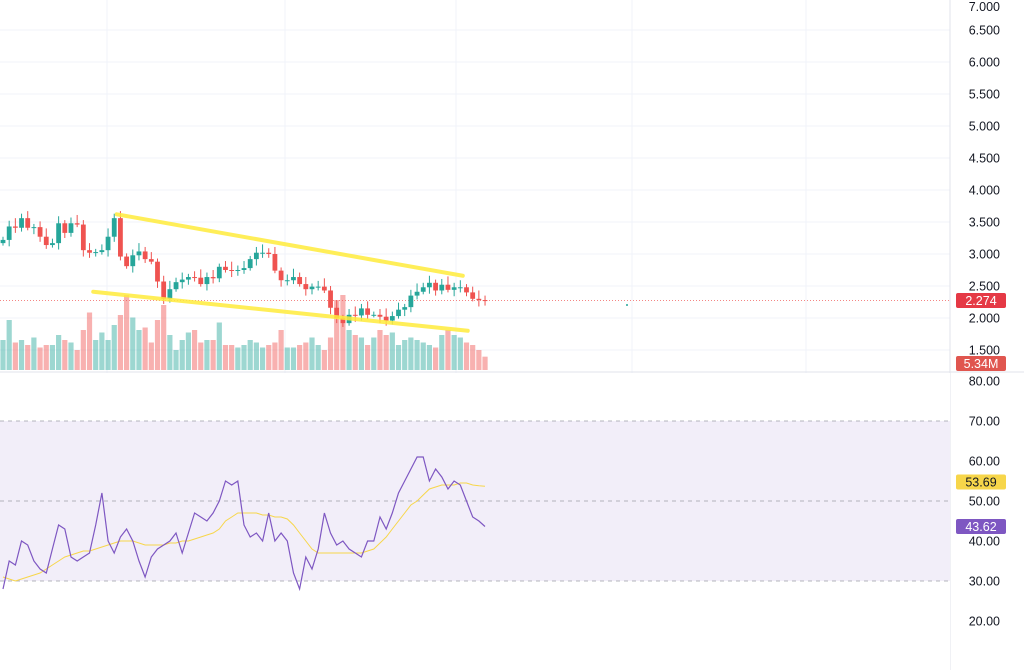  Describe the element at coordinates (984, 191) in the screenshot. I see `price-tick-label: 4.000` at that location.